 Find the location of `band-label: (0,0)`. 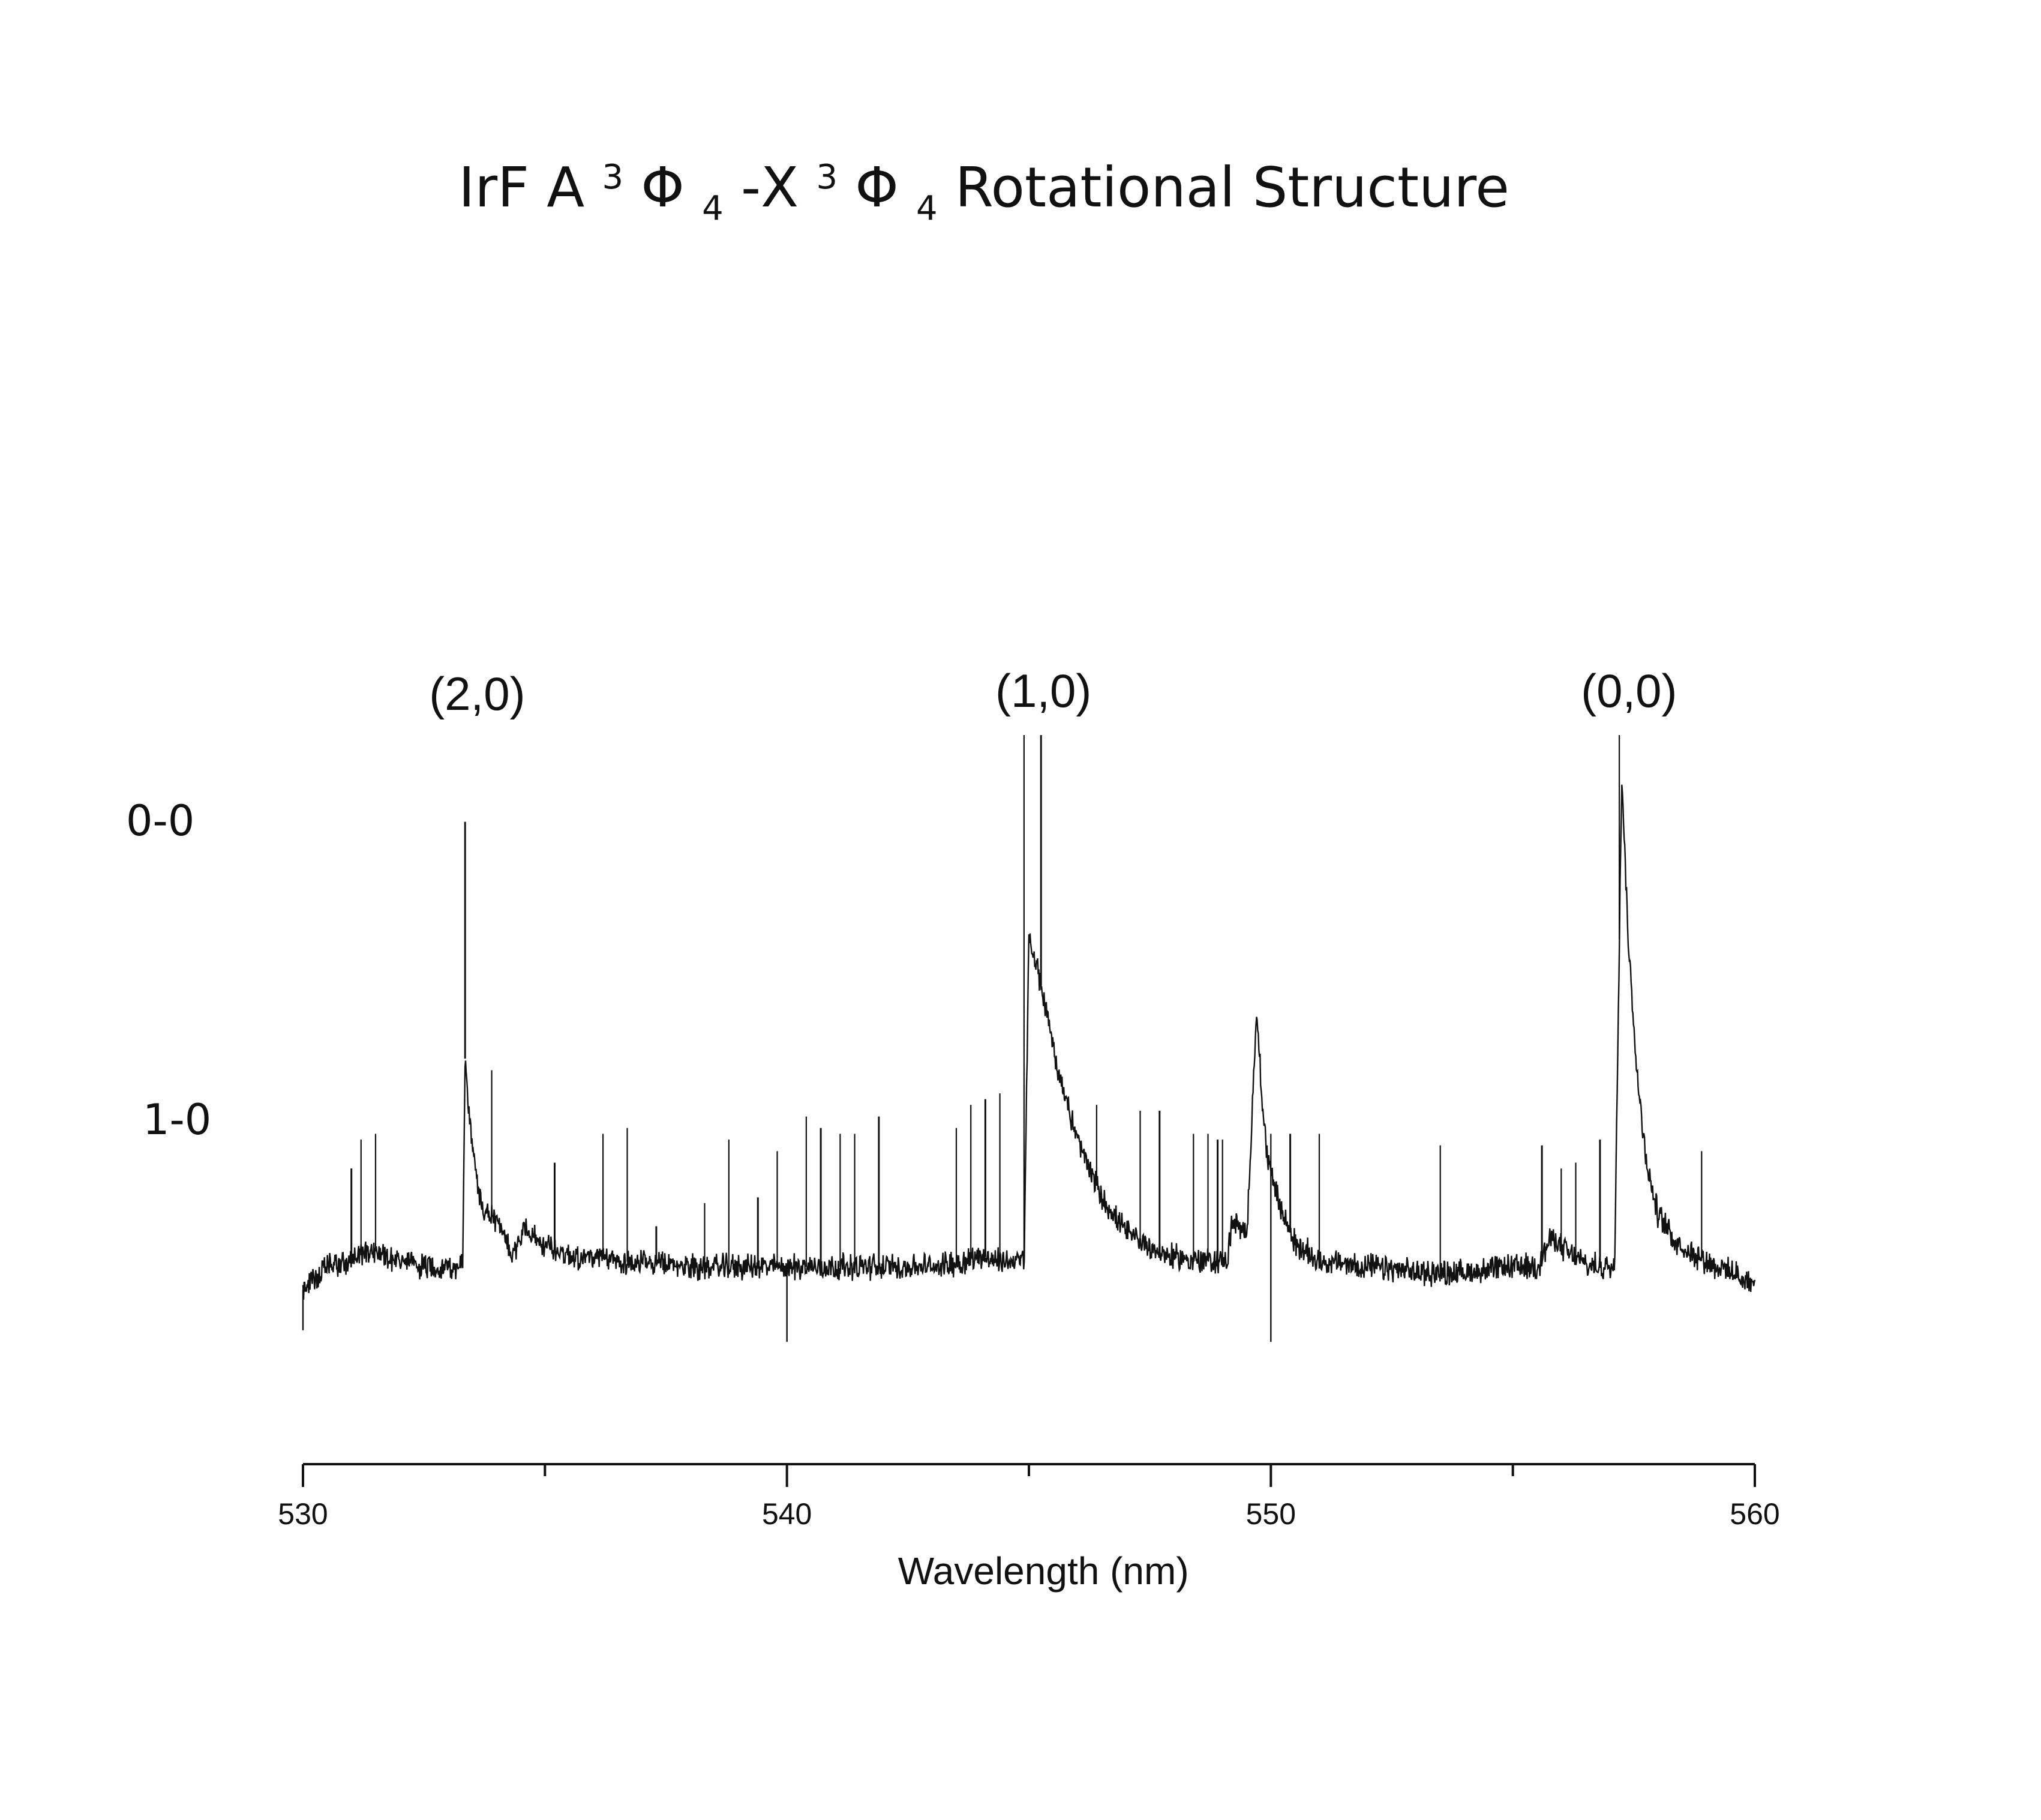

band-label: (0,0) is located at coordinates (1629, 690).